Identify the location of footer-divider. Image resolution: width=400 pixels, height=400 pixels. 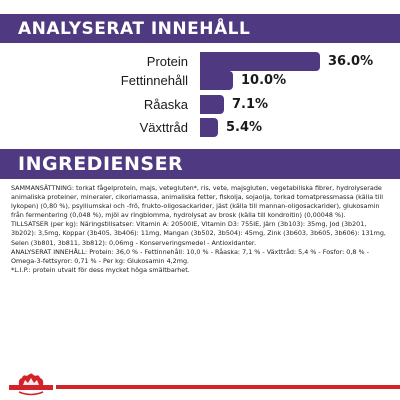
(228, 387).